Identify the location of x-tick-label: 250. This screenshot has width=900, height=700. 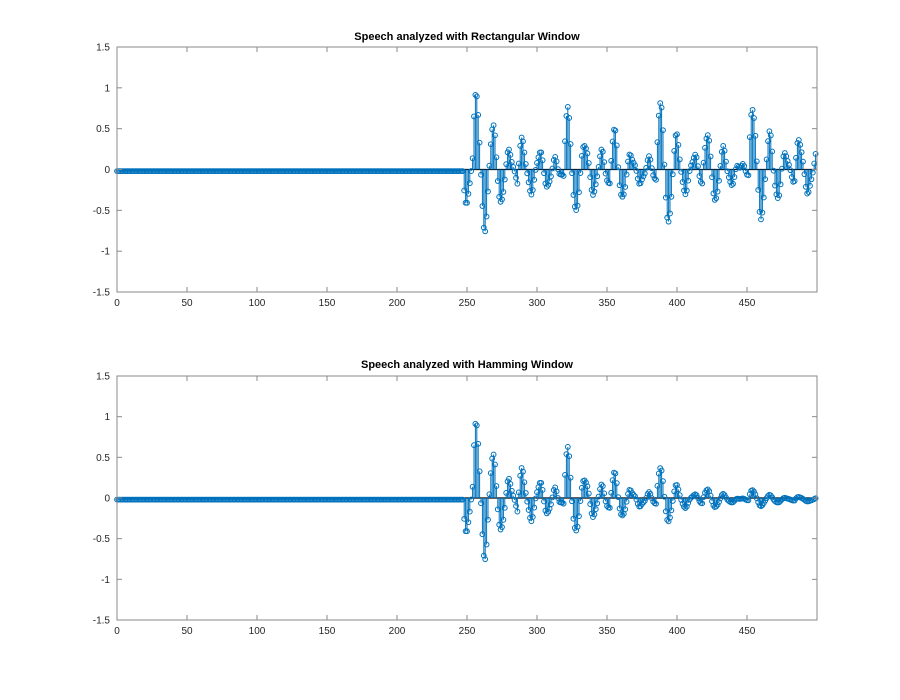
(467, 303).